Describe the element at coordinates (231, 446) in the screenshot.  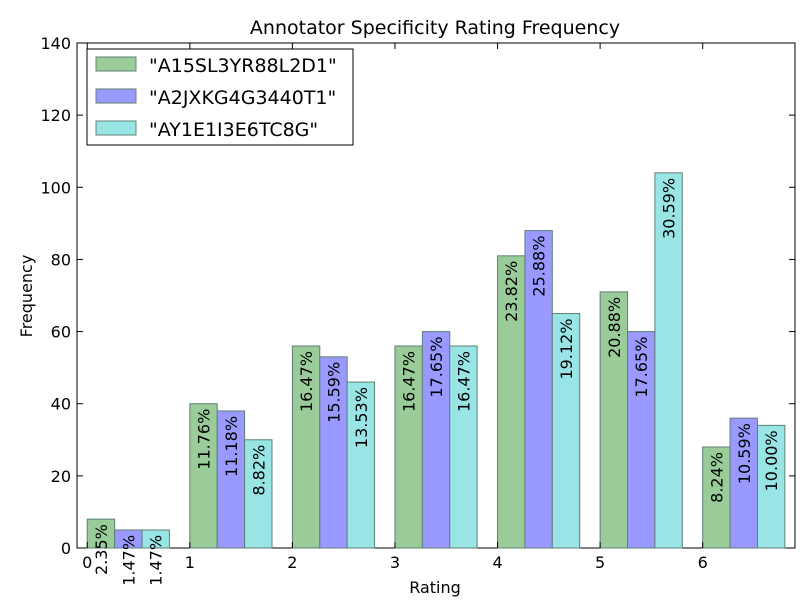
I see `bar-percent-label: 11.18%` at that location.